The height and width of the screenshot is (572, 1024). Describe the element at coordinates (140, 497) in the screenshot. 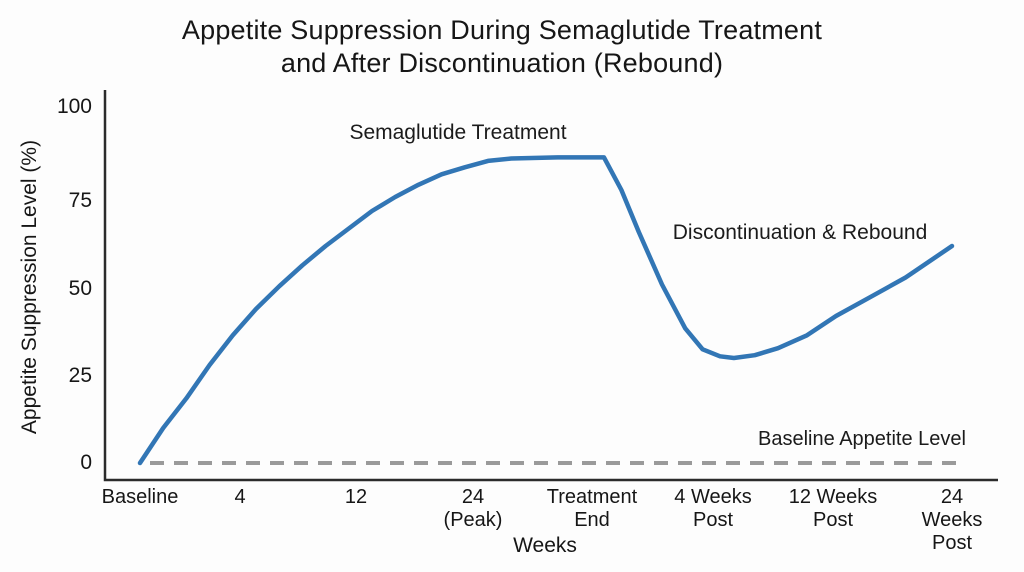

I see `x-tick-baseline: Baseline` at that location.